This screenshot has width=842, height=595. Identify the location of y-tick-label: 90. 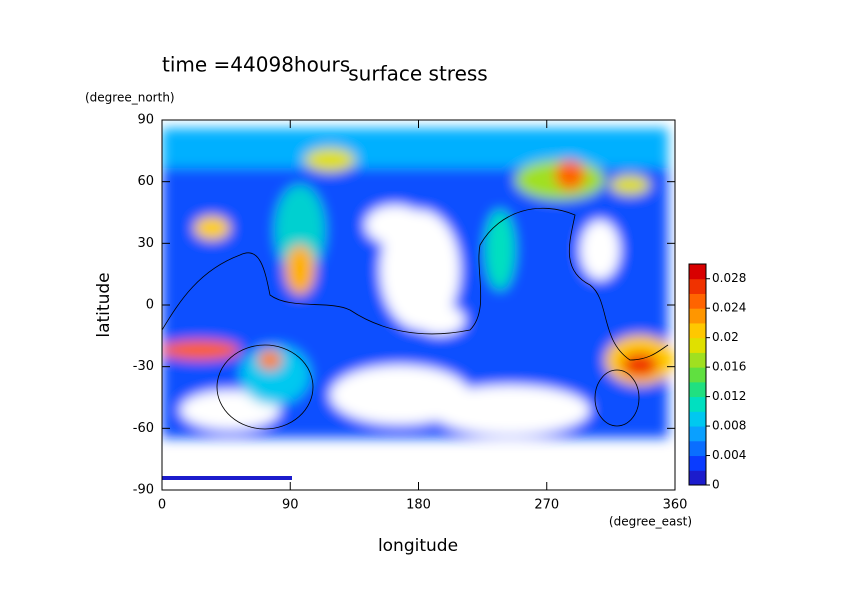
(145, 120).